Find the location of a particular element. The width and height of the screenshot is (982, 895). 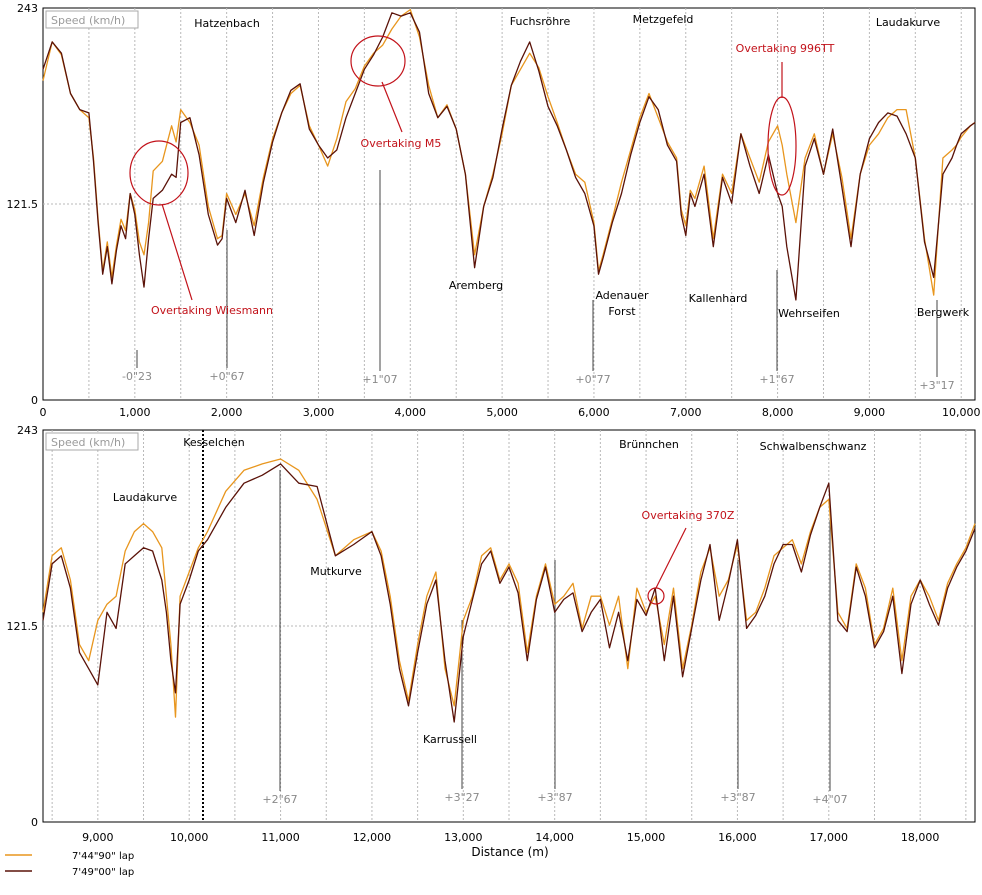

corner-label: Aremberg is located at coordinates (476, 285).